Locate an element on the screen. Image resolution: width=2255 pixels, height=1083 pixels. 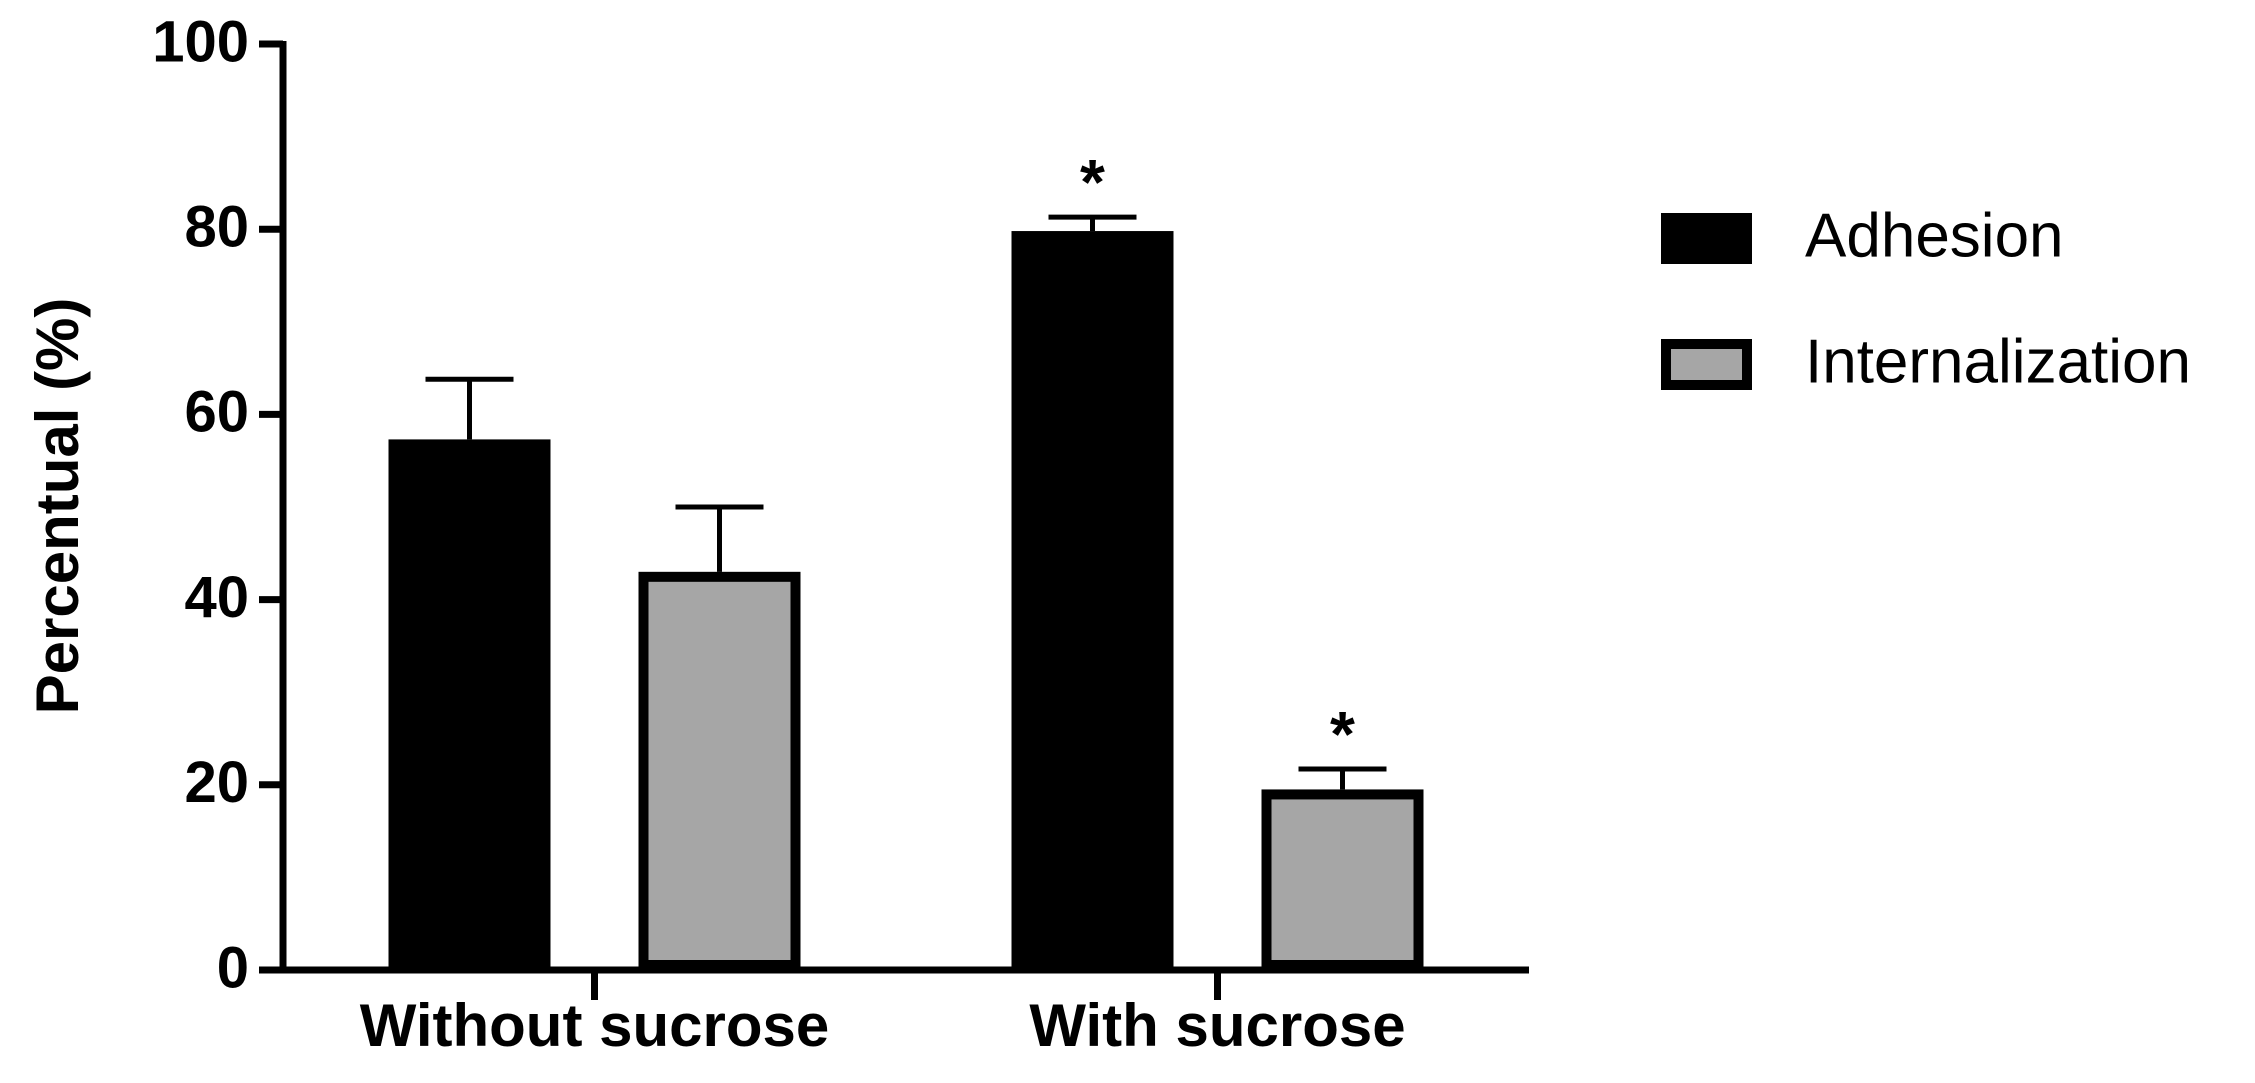
x-tick-label: With sucrose is located at coordinates (1217, 1025).